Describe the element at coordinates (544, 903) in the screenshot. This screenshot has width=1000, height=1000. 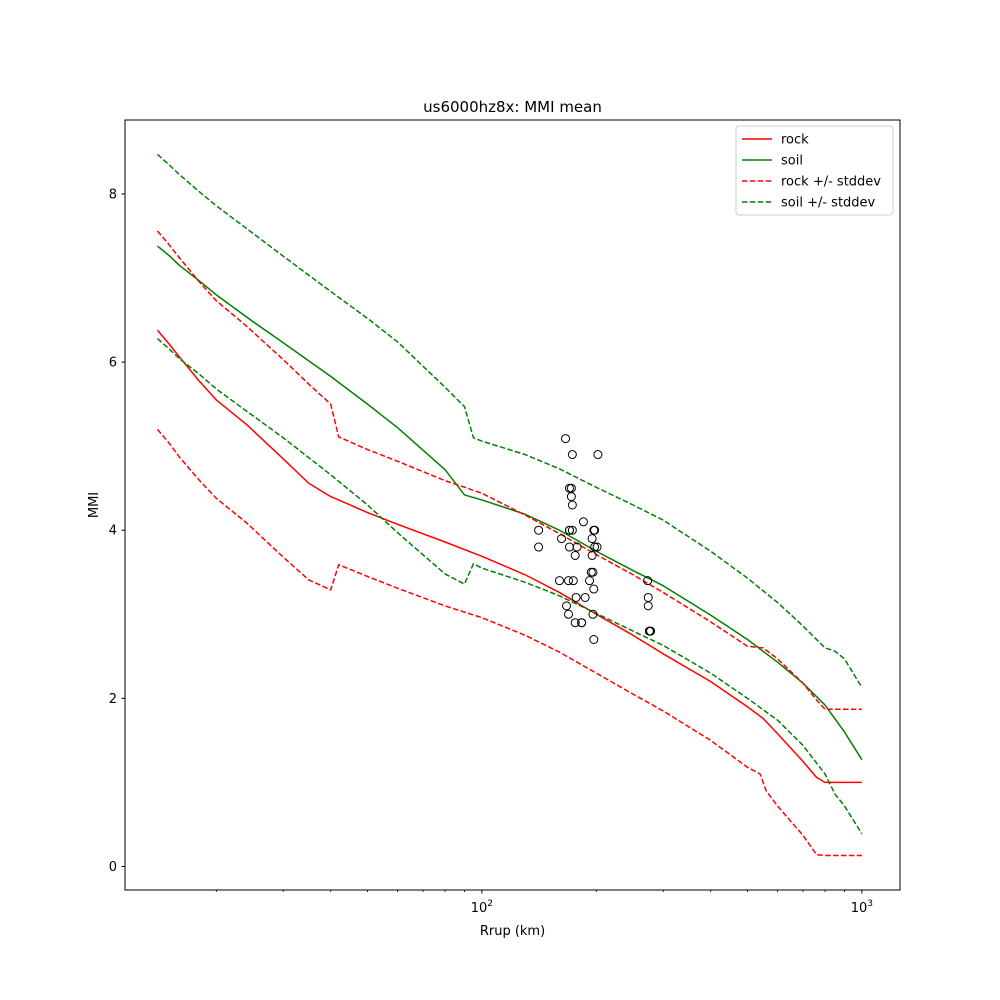
I see `x-axis: 10² 10³` at that location.